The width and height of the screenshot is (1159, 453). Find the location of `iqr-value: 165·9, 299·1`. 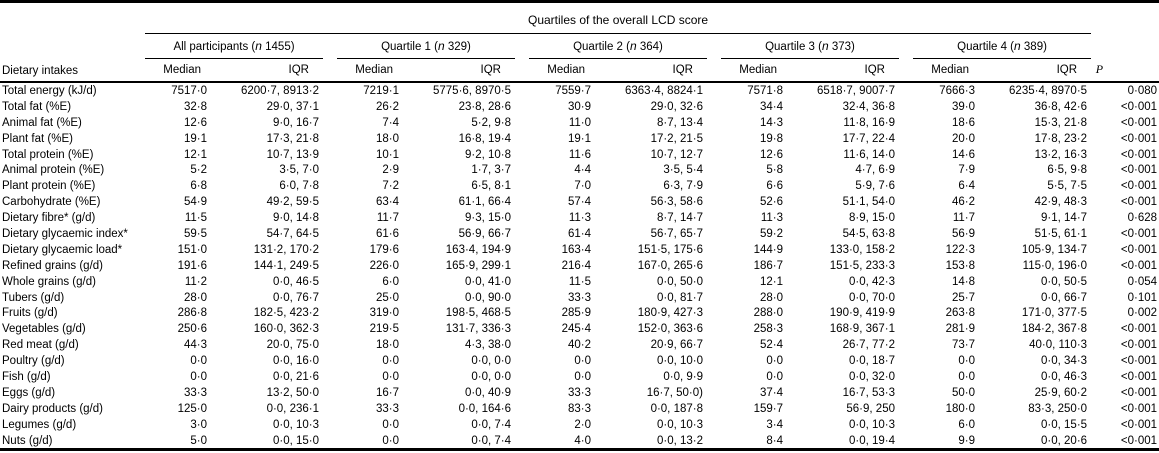

iqr-value: 165·9, 299·1 is located at coordinates (478, 265).